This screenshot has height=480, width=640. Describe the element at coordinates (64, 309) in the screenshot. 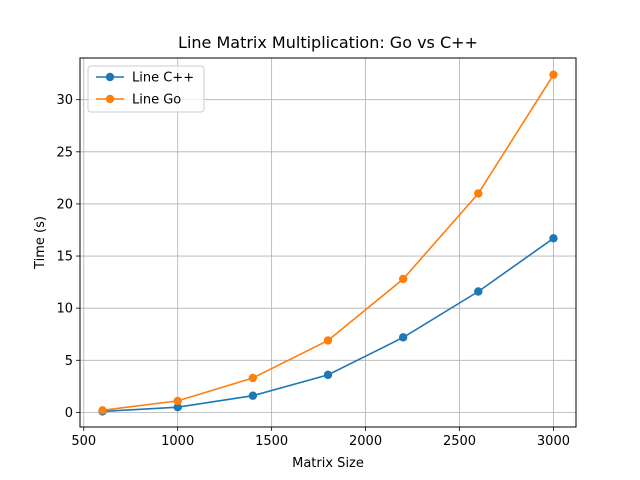

I see `y-tick-label: 10` at that location.